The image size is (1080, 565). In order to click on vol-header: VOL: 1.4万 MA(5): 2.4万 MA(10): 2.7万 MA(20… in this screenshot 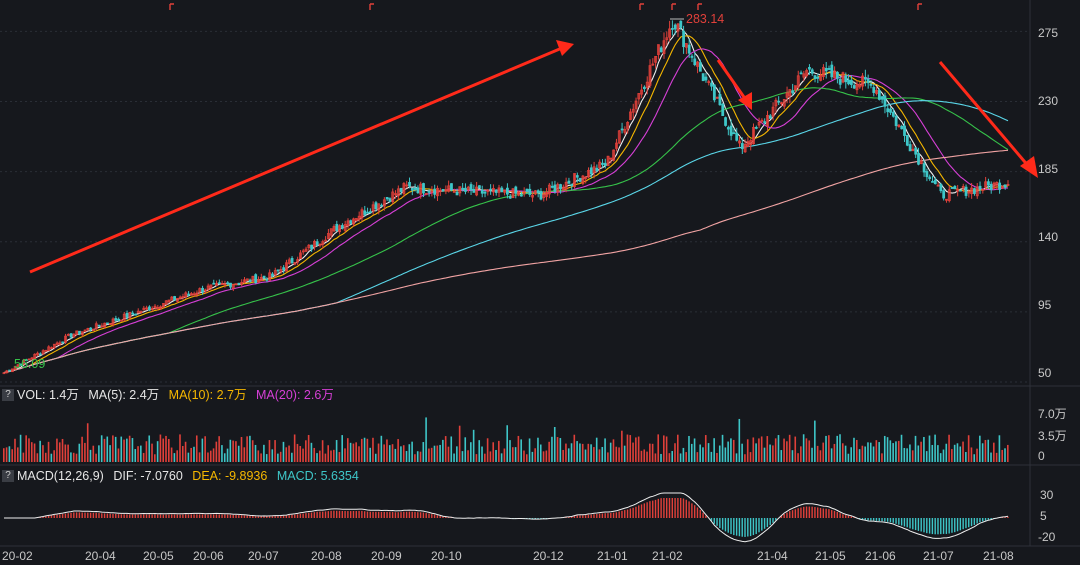, I will do `click(178, 395)`.